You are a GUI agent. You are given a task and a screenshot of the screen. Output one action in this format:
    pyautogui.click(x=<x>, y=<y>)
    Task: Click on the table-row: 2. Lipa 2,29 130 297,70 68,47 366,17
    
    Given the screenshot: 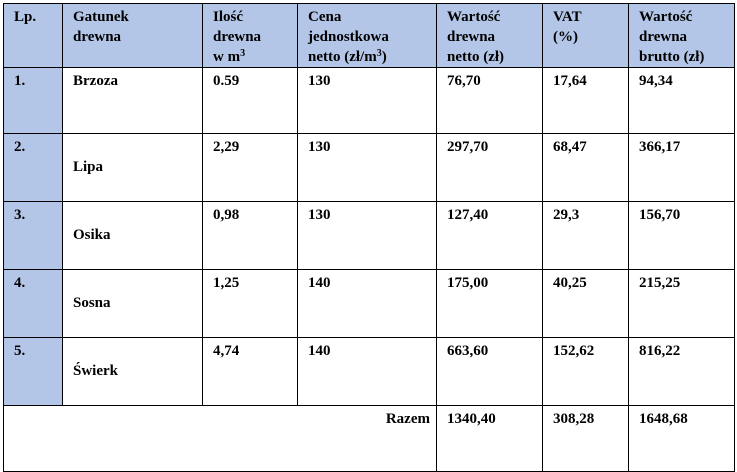 What is the action you would take?
    pyautogui.click(x=369, y=167)
    